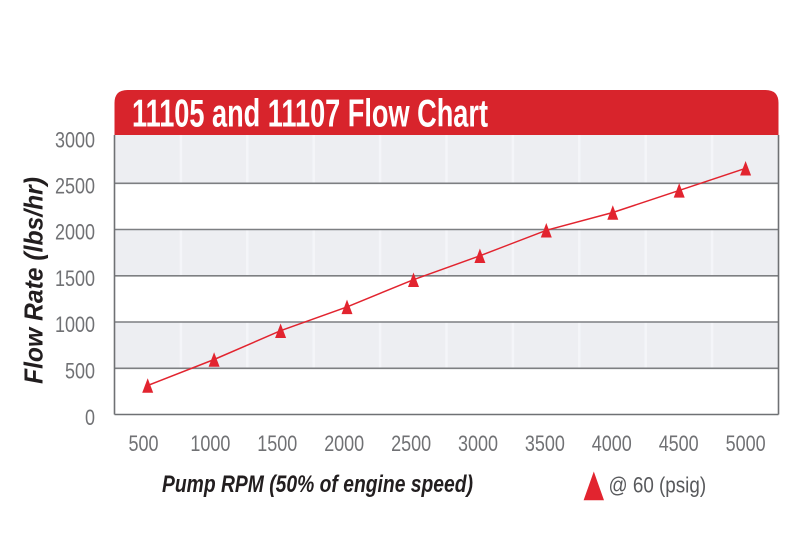  Describe the element at coordinates (34, 280) in the screenshot. I see `svg-text: Flow Rate (lbs/hr)` at that location.